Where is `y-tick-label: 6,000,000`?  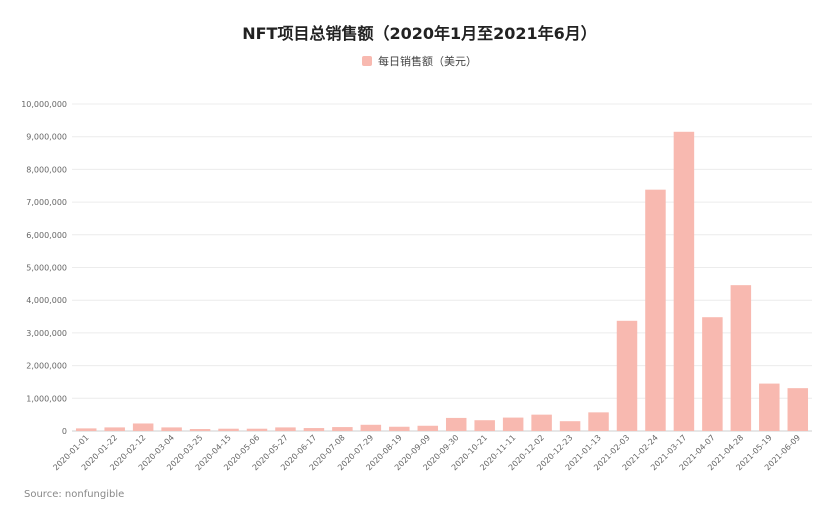 y-tick-label: 6,000,000 is located at coordinates (46, 235).